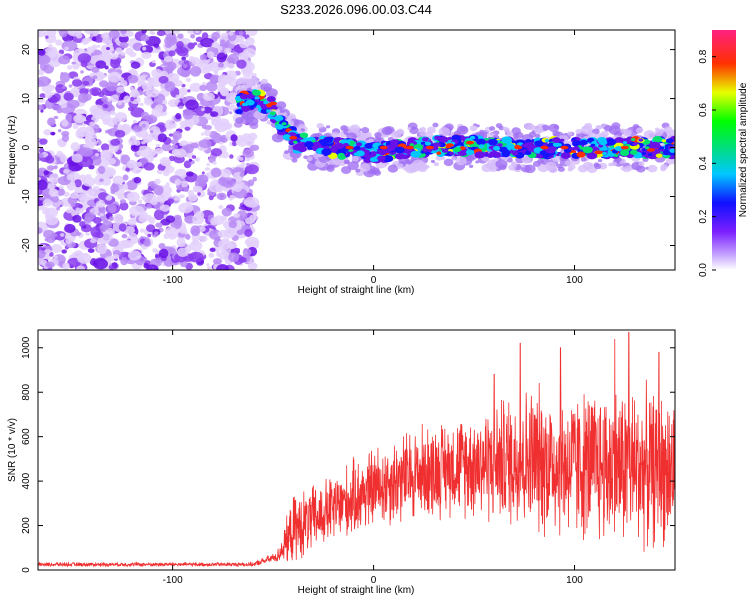 This screenshot has width=750, height=600. Describe the element at coordinates (26, 147) in the screenshot. I see `spectrogram-y-tick-label: 0` at that location.